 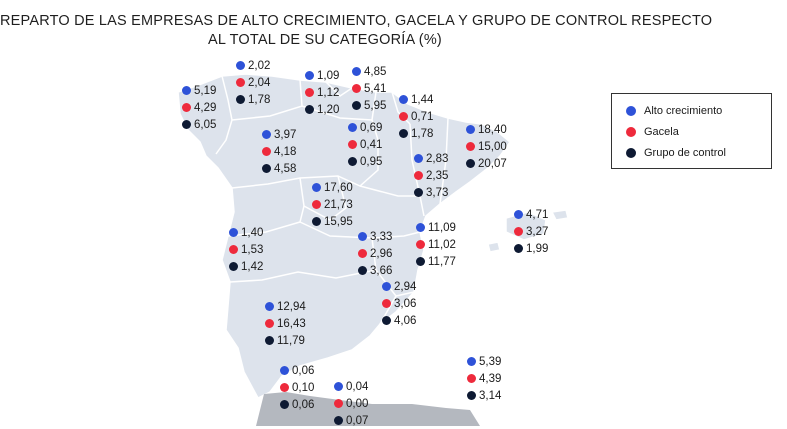 I want to click on region-galicia: 5,19 4,29 6,05, so click(x=199, y=107).